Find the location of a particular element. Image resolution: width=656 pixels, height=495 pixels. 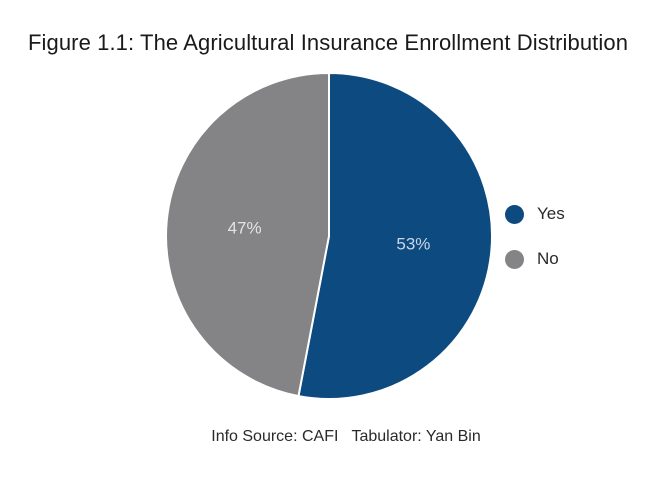

pie-label-no: 47% is located at coordinates (245, 228).